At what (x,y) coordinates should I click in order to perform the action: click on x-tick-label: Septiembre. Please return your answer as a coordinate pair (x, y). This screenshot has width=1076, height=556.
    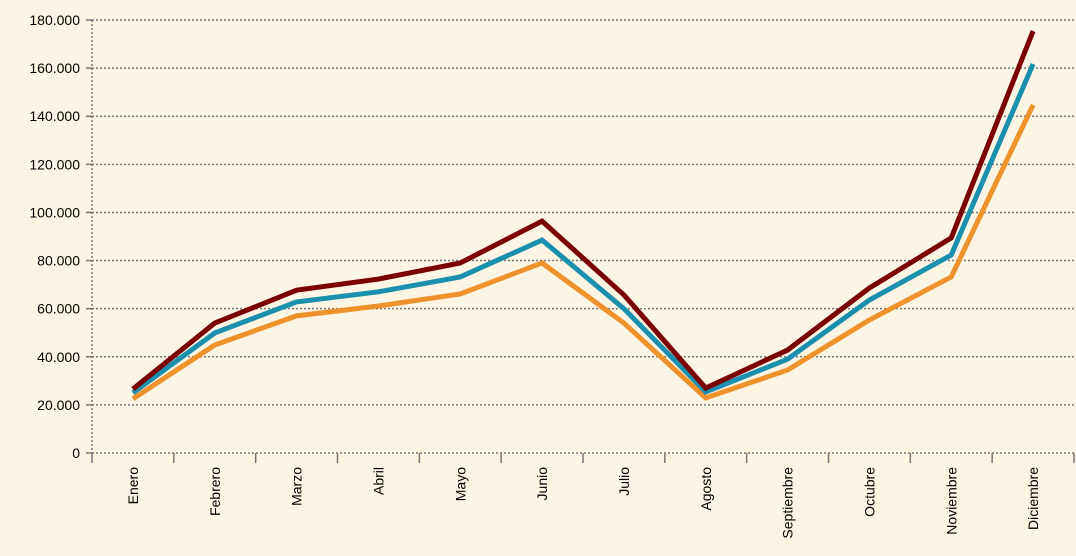
    Looking at the image, I should click on (788, 503).